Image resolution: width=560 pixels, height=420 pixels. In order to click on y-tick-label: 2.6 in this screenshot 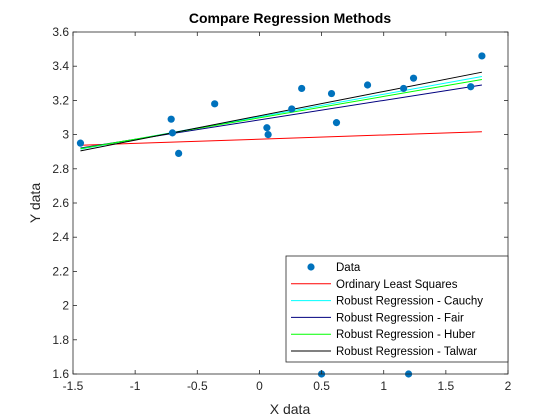, I will do `click(60, 203)`.